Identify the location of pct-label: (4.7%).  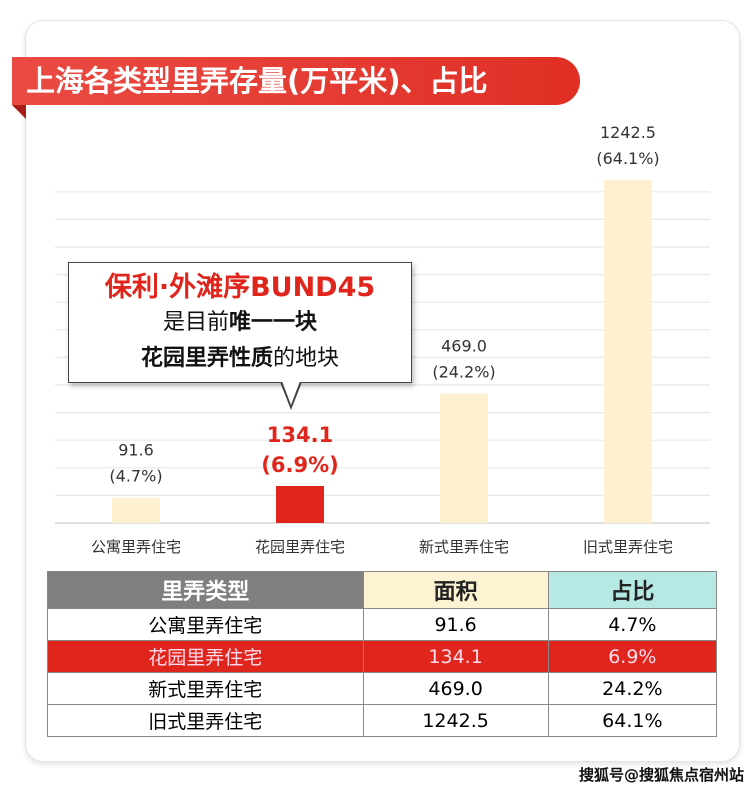
(135, 476).